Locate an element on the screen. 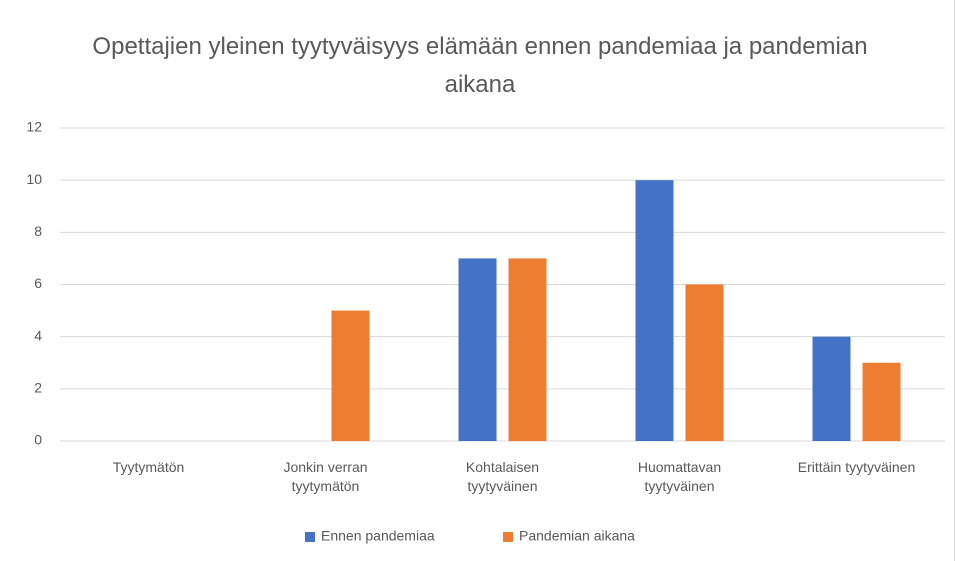 This screenshot has height=561, width=955. x-tick-label: Tyytymätön is located at coordinates (148, 467).